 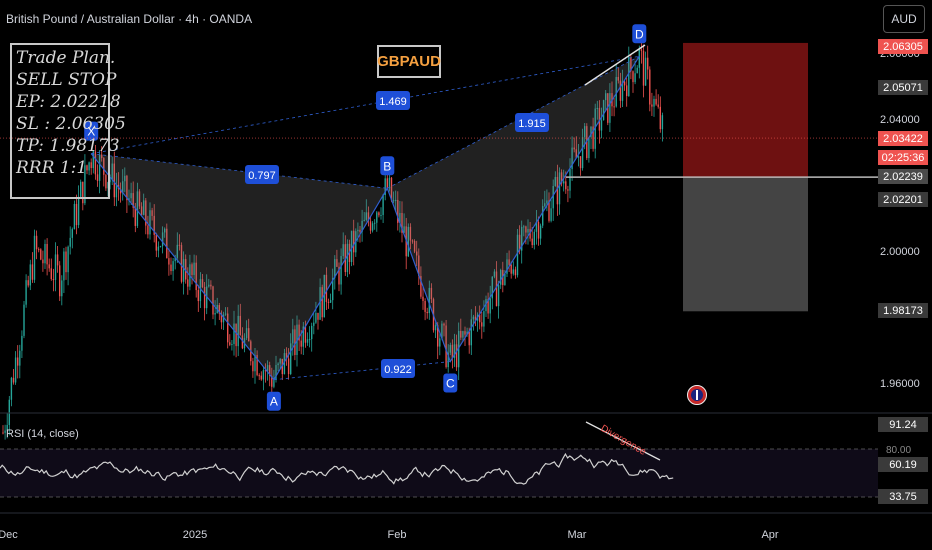 What do you see at coordinates (409, 61) in the screenshot?
I see `symbol-badge: GBPAUD` at bounding box center [409, 61].